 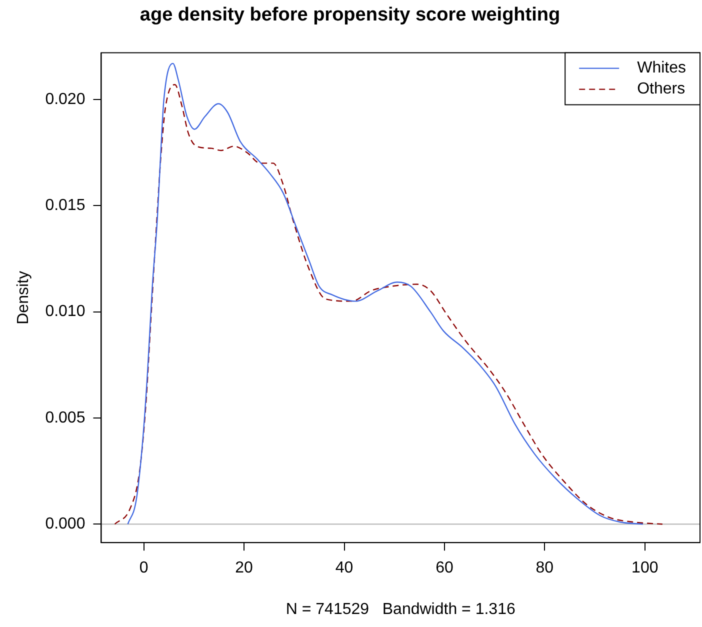 What do you see at coordinates (661, 89) in the screenshot?
I see `legend-label: Others` at bounding box center [661, 89].